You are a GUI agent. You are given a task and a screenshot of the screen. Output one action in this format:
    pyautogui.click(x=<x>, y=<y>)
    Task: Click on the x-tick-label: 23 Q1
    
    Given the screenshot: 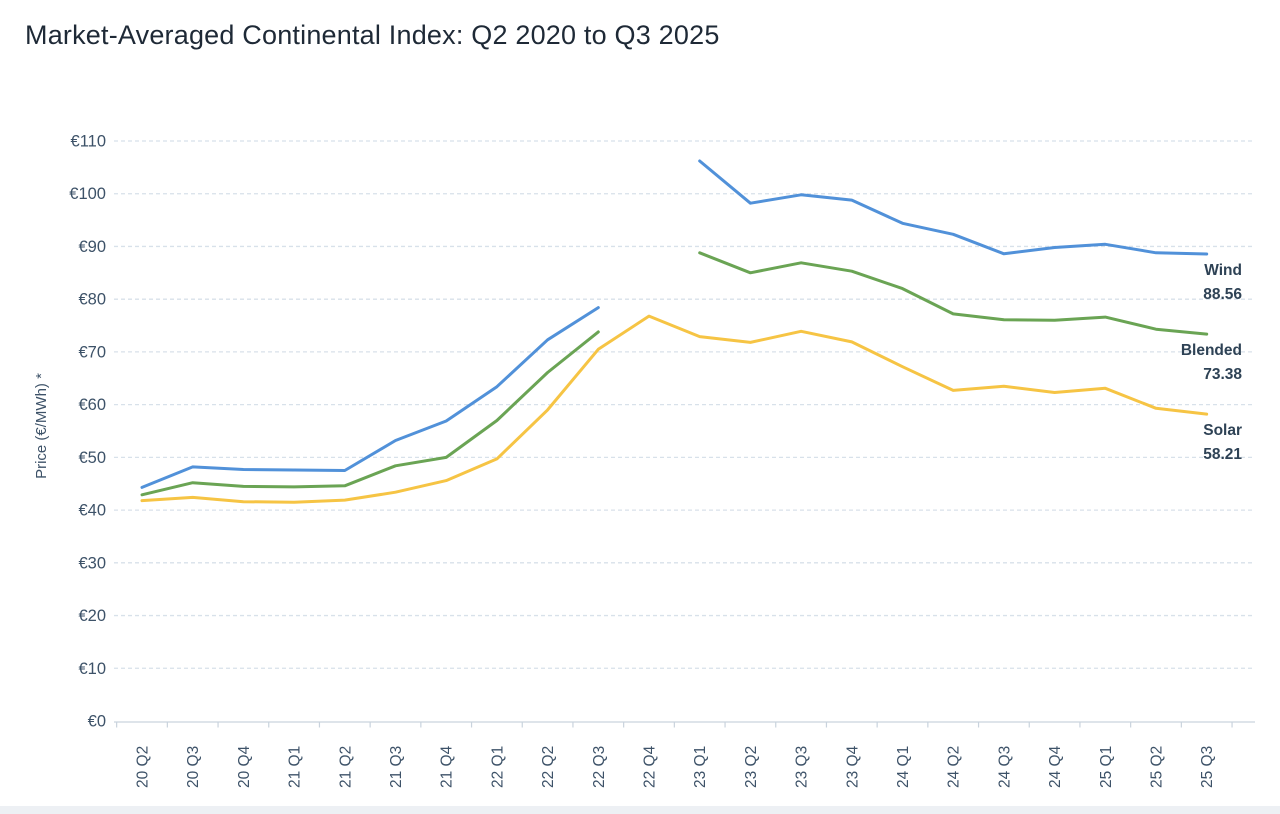 What is the action you would take?
    pyautogui.click(x=700, y=767)
    